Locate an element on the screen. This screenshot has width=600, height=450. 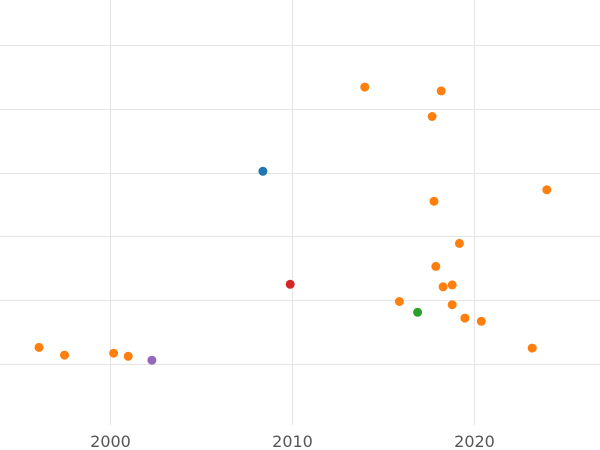
x-tick-label: 2020 is located at coordinates (474, 441).